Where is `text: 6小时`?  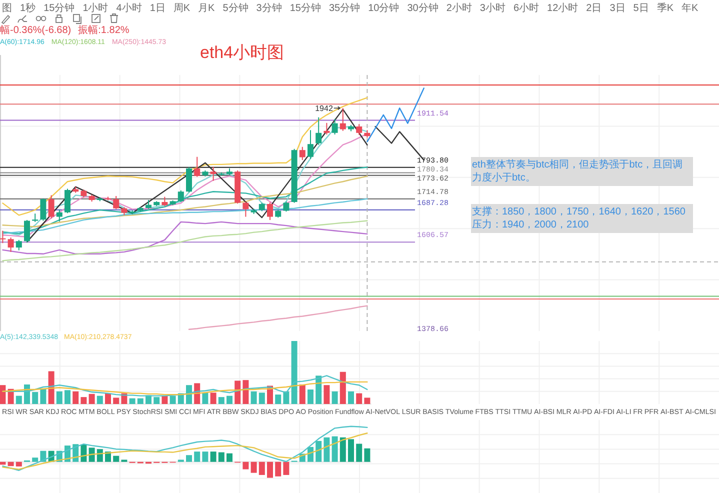
text: 6小时 is located at coordinates (526, 8).